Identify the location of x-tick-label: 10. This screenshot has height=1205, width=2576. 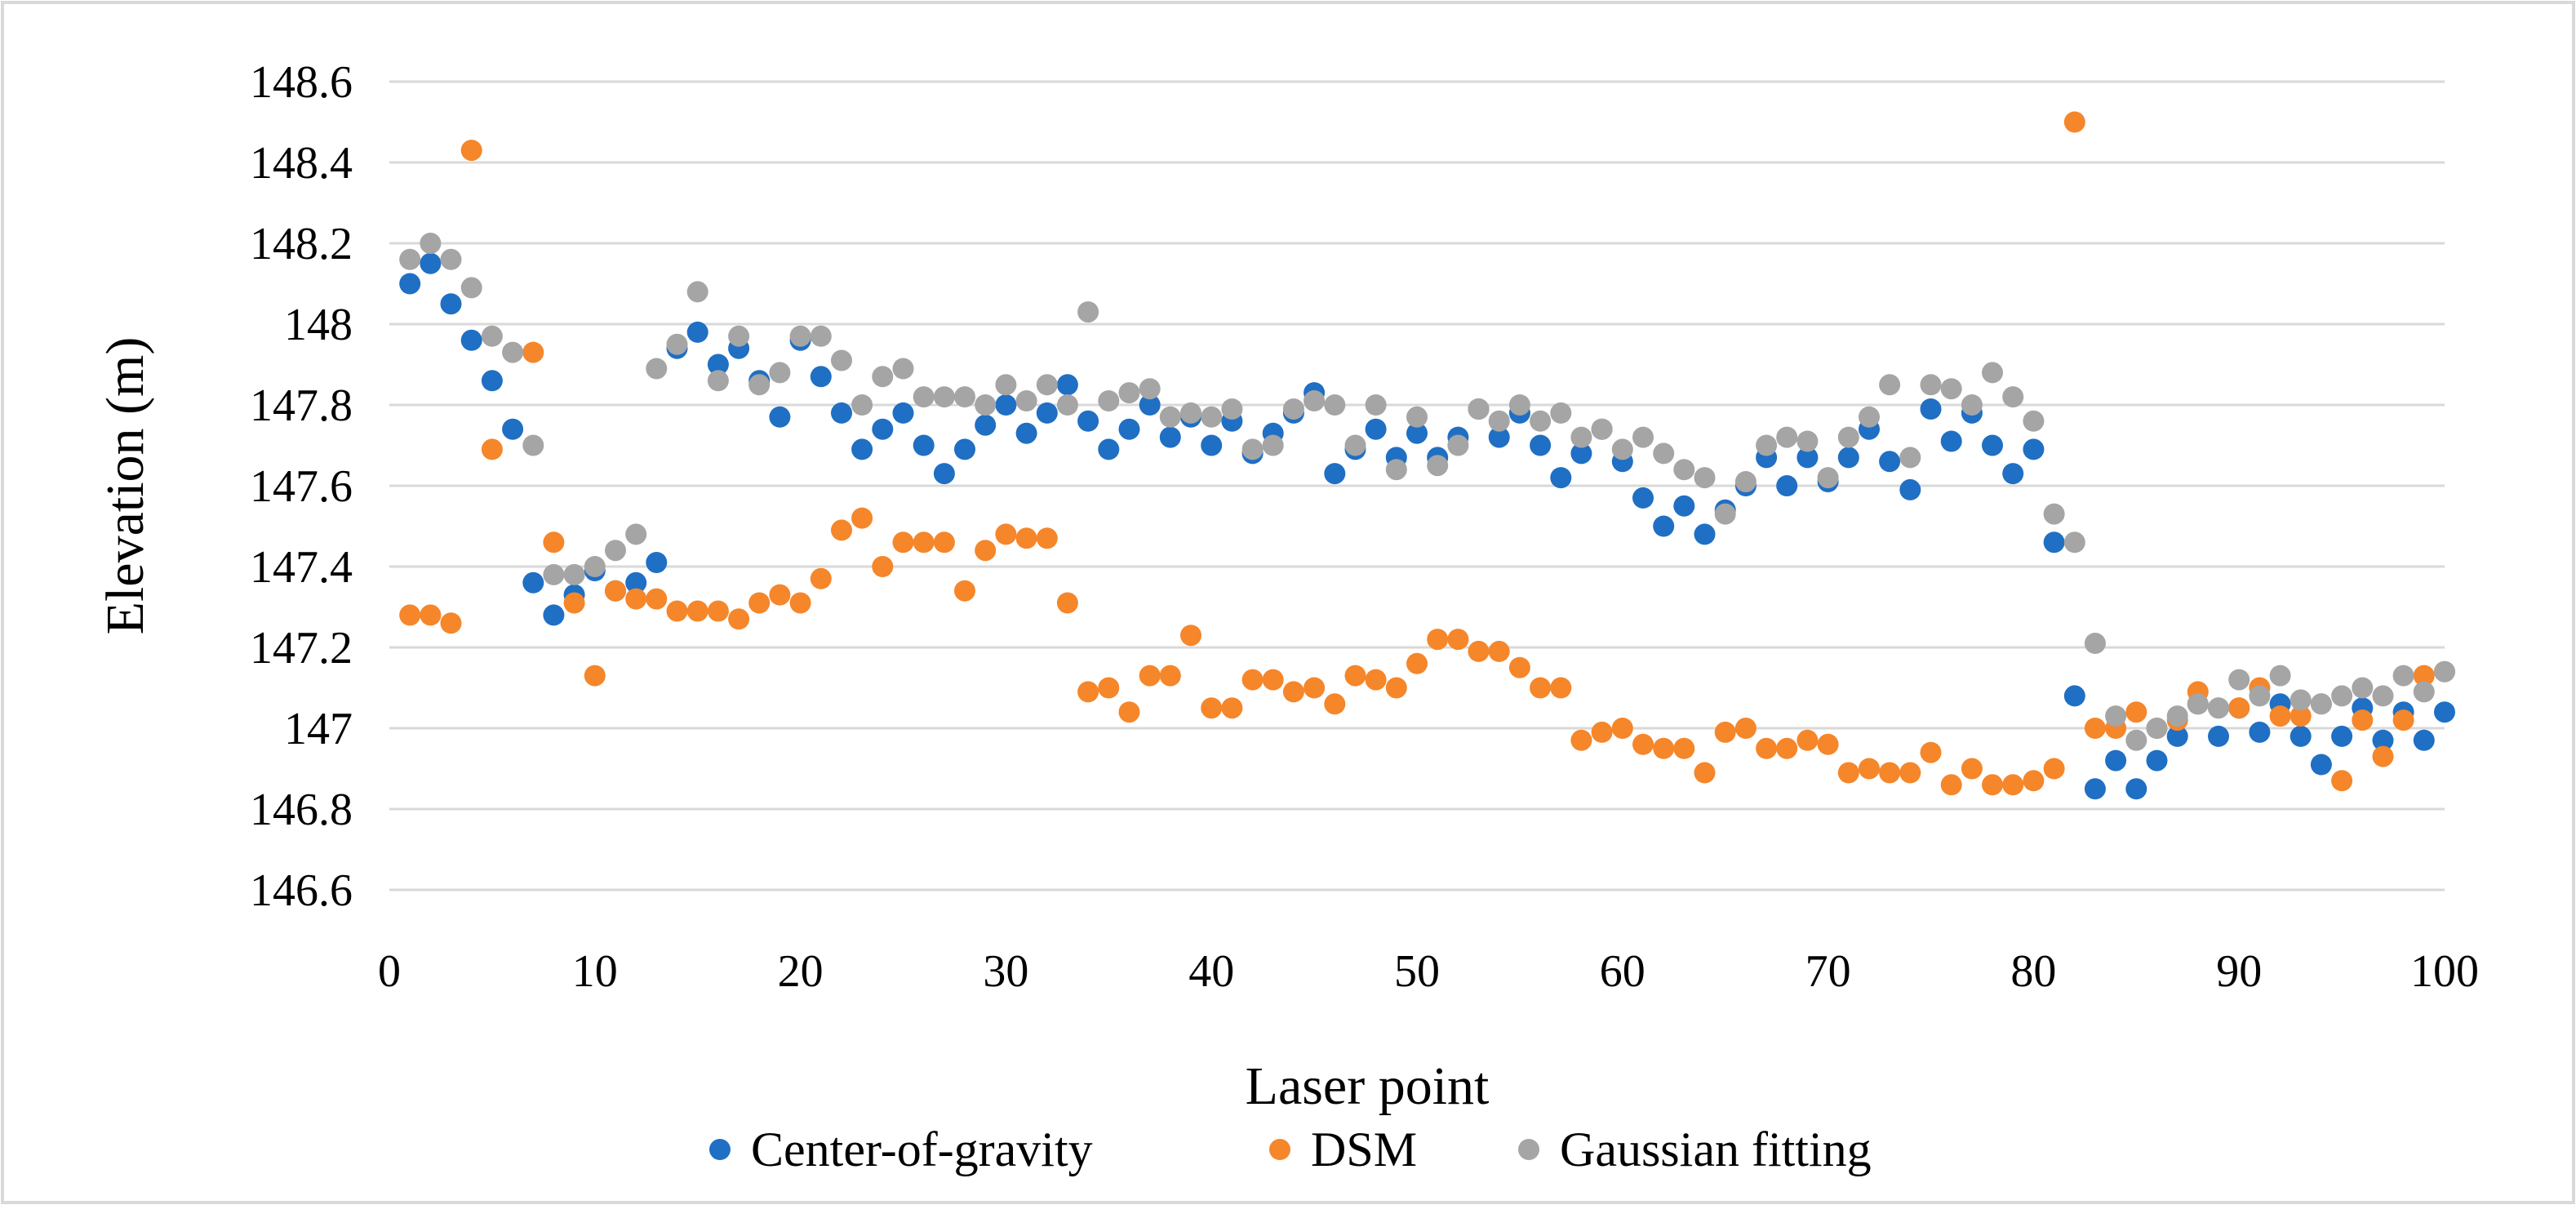
(595, 972).